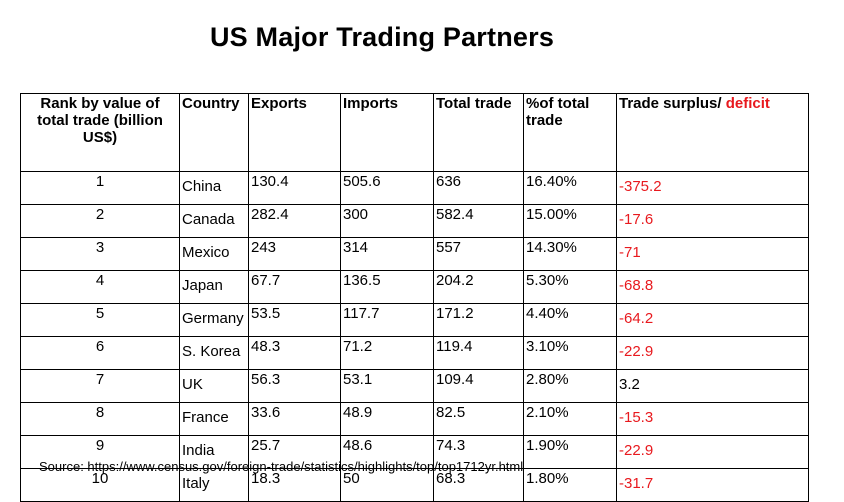 This screenshot has width=844, height=502. I want to click on table-row: 7 UK 56.3 53.1 109.4 2.80% 3.2, so click(414, 386).